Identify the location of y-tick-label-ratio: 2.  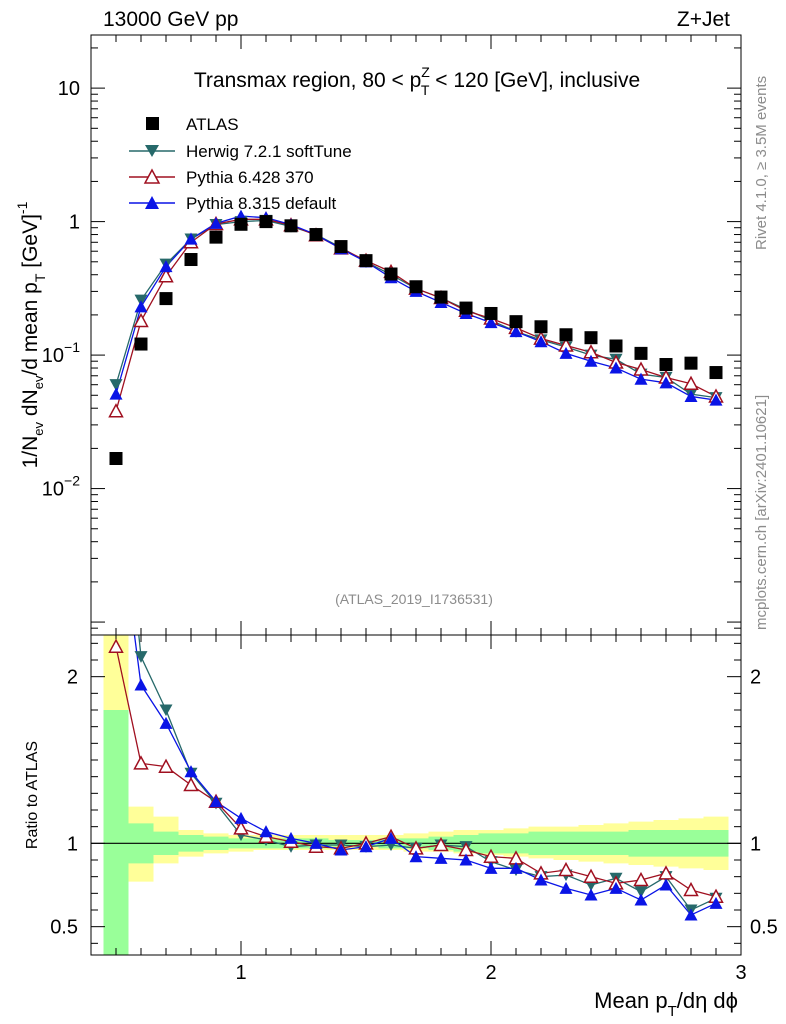
(72, 678).